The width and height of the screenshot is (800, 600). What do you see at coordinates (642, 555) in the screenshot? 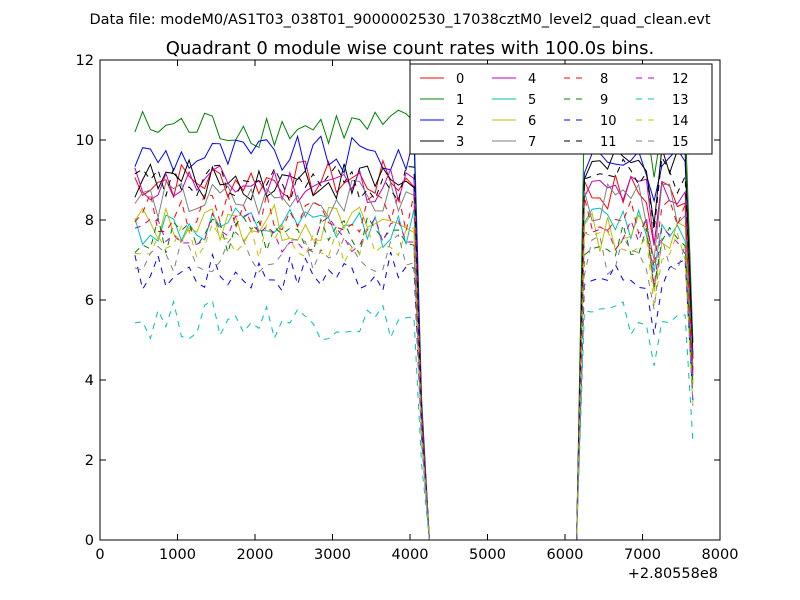
I see `x-tick-label: 7000` at bounding box center [642, 555].